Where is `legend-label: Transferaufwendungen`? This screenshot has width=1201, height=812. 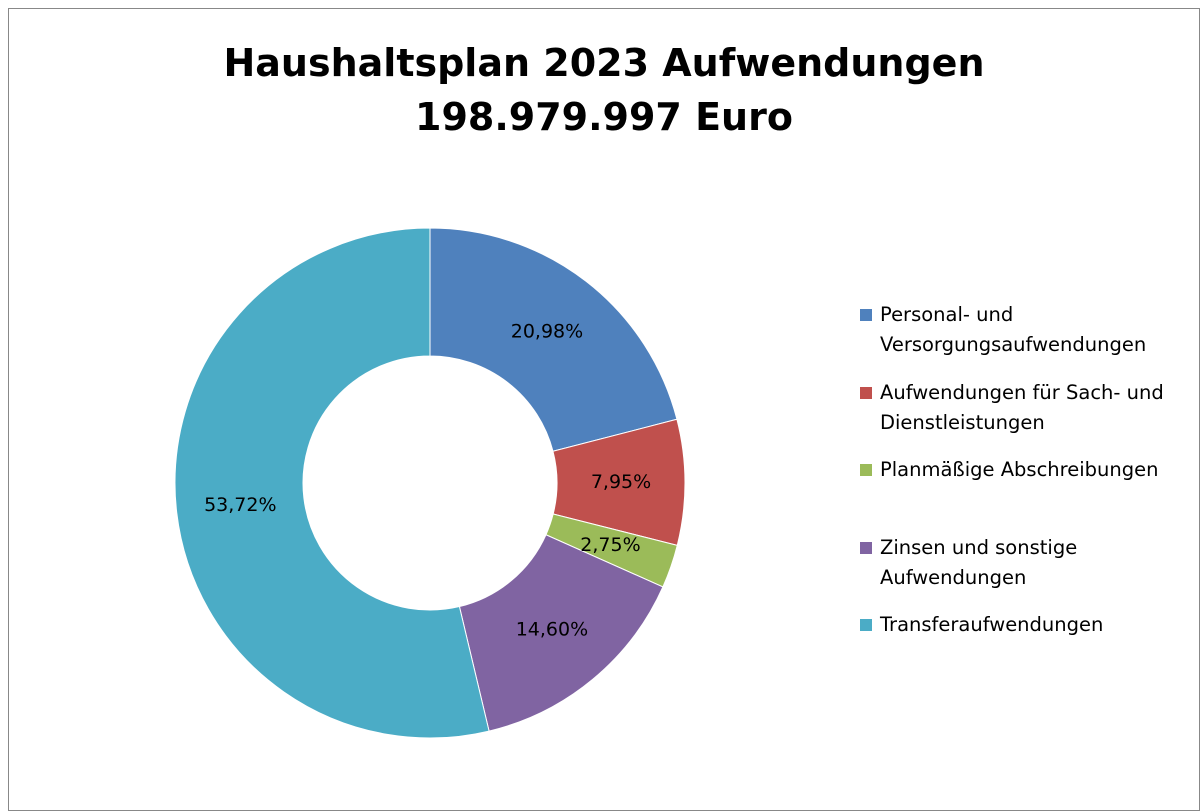 legend-label: Transferaufwendungen is located at coordinates (992, 624).